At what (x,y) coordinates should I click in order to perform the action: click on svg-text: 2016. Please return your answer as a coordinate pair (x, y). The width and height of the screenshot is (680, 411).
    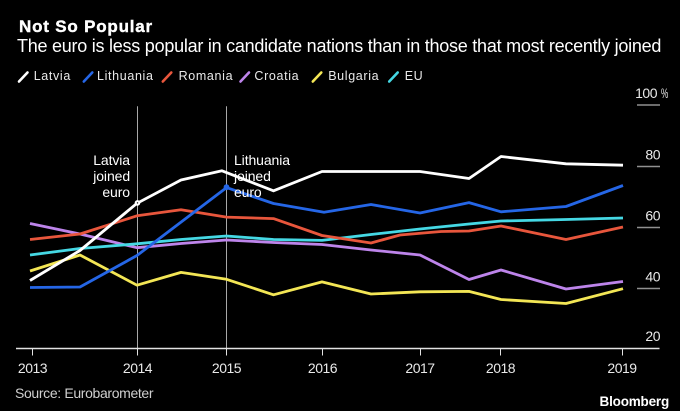
    Looking at the image, I should click on (323, 368).